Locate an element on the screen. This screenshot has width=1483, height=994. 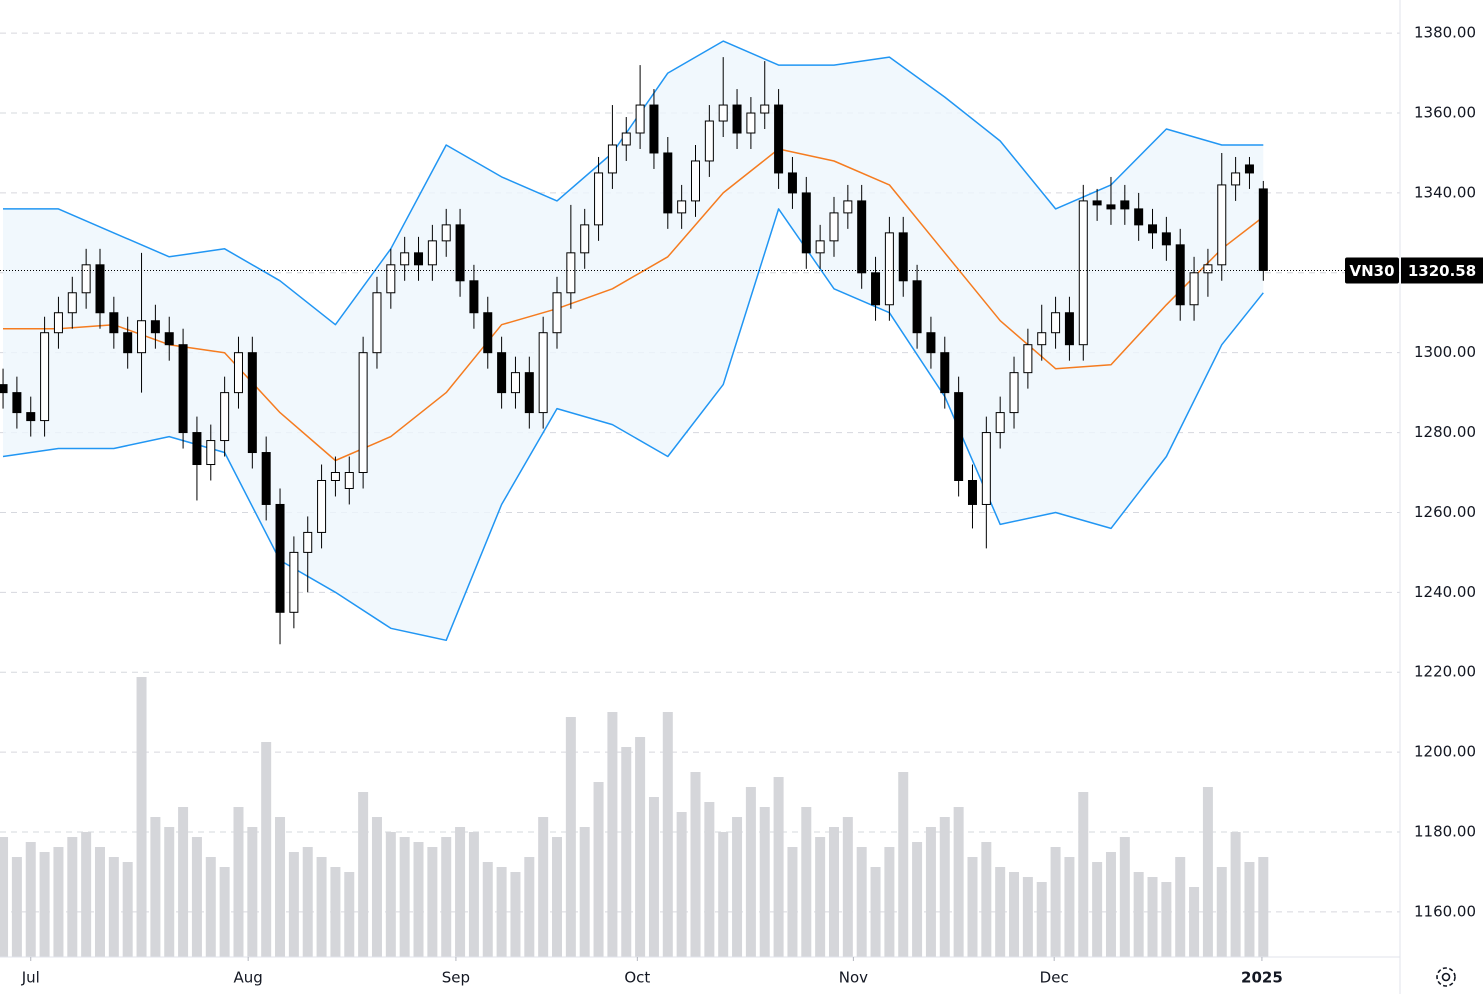
gear-outline is located at coordinates (1446, 977).